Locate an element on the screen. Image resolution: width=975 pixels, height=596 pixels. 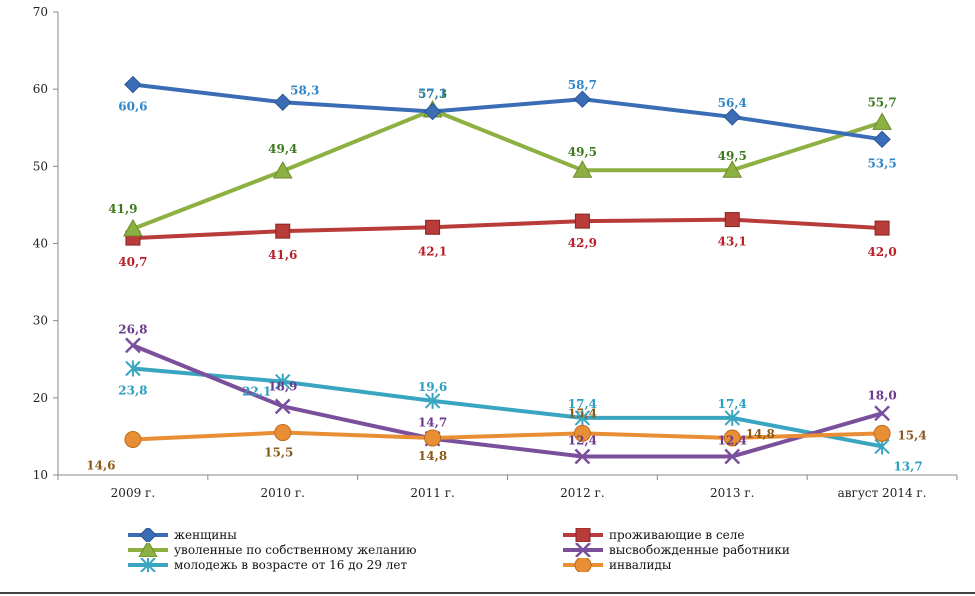
x-tick-label: 2012 г. is located at coordinates (582, 493).